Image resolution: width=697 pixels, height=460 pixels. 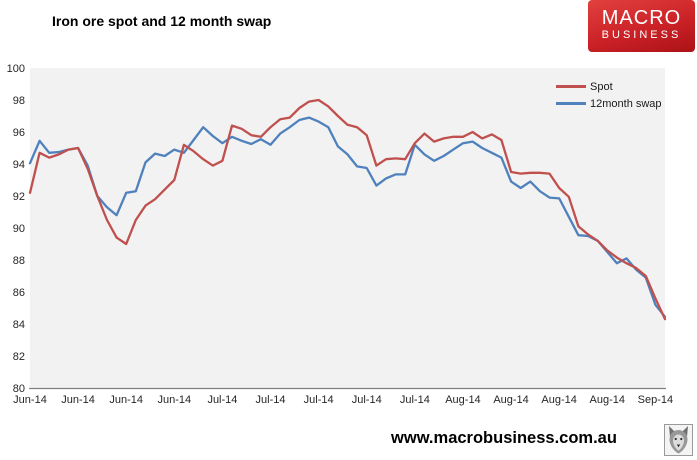 I want to click on y-axis-label: 84, so click(x=19, y=325).